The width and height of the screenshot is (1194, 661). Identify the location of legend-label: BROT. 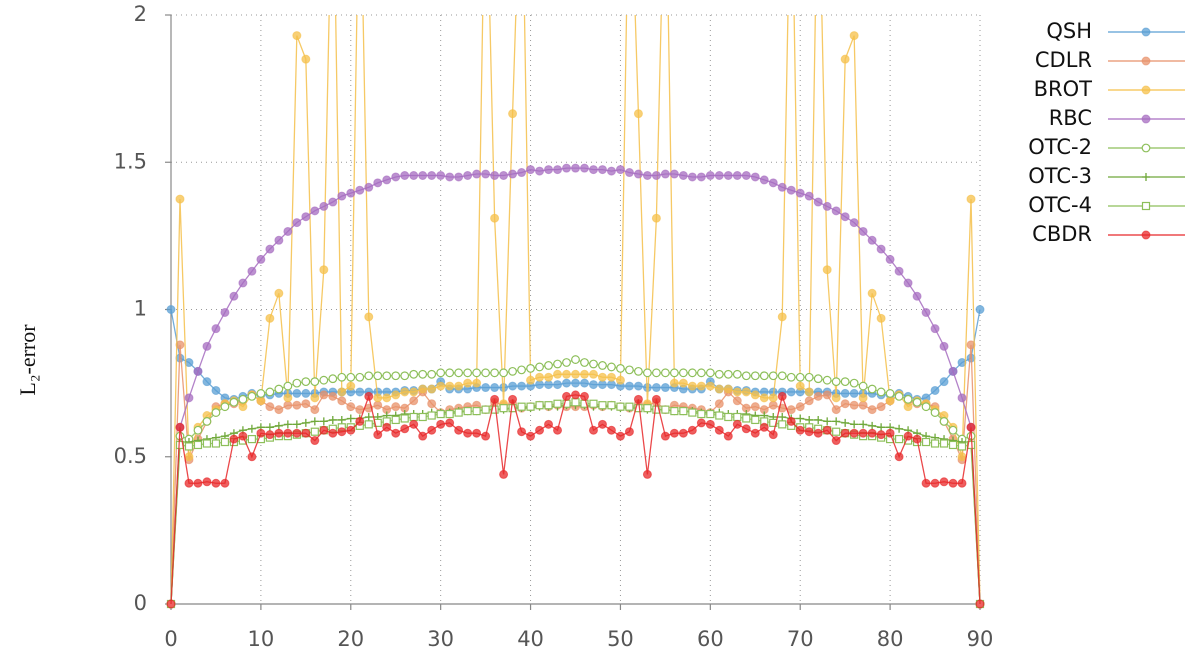
(1063, 89).